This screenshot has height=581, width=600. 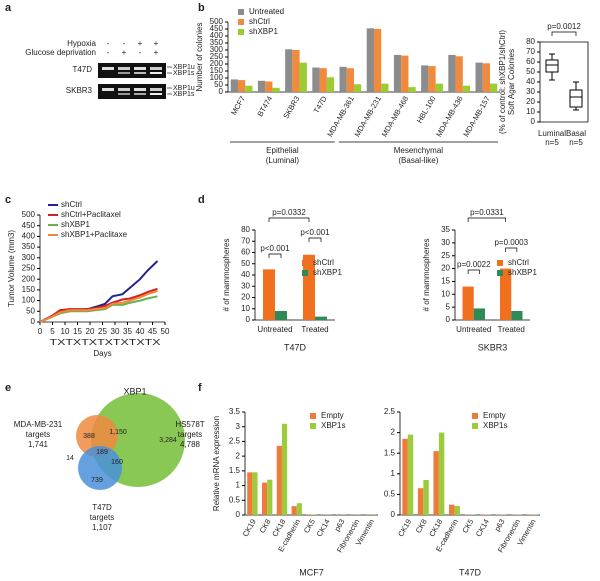 What do you see at coordinates (235, 499) in the screenshot?
I see `y-tick-label: 0.5` at bounding box center [235, 499].